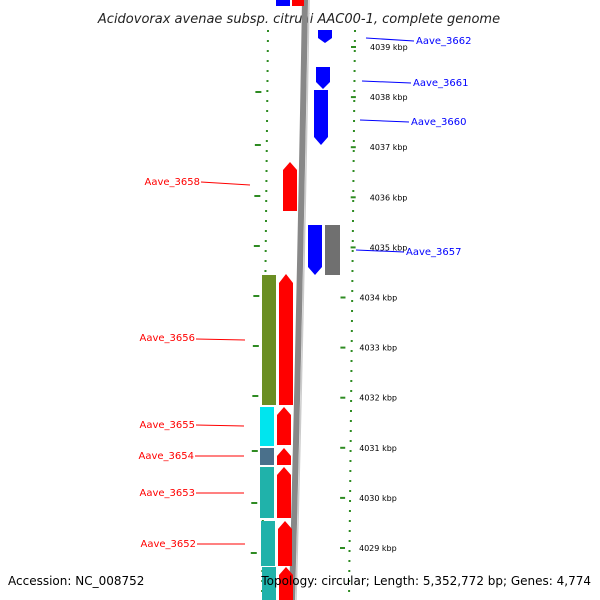 The height and width of the screenshot is (600, 600). I want to click on gene-label-aave-3661: Aave_3661, so click(441, 83).